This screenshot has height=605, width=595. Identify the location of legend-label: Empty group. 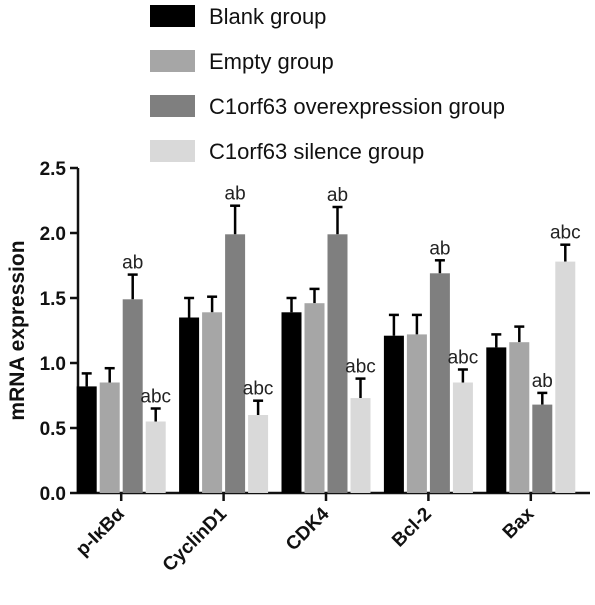
(271, 61).